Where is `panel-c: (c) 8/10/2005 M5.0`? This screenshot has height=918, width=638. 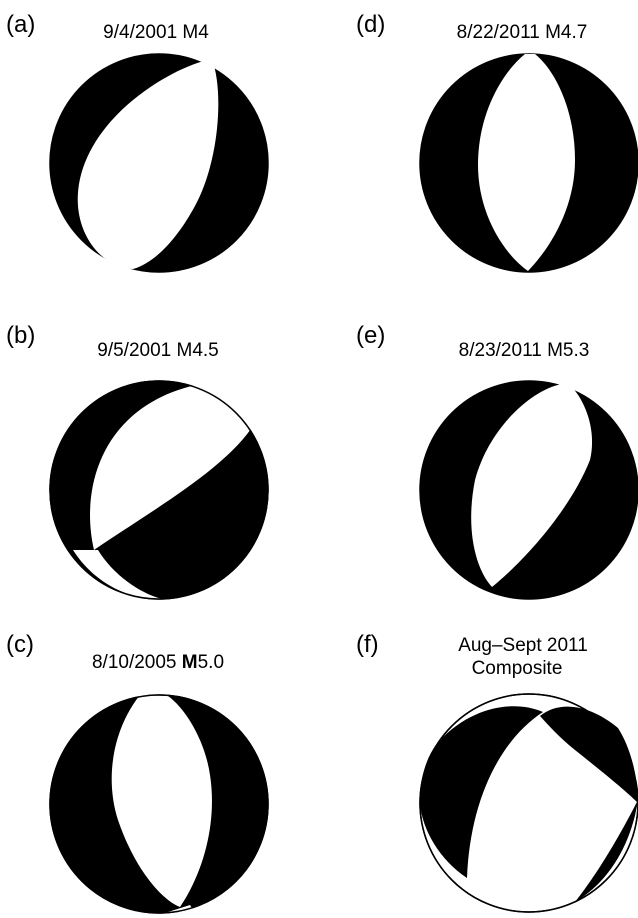 panel-c: (c) 8/10/2005 M5.0 is located at coordinates (137, 772).